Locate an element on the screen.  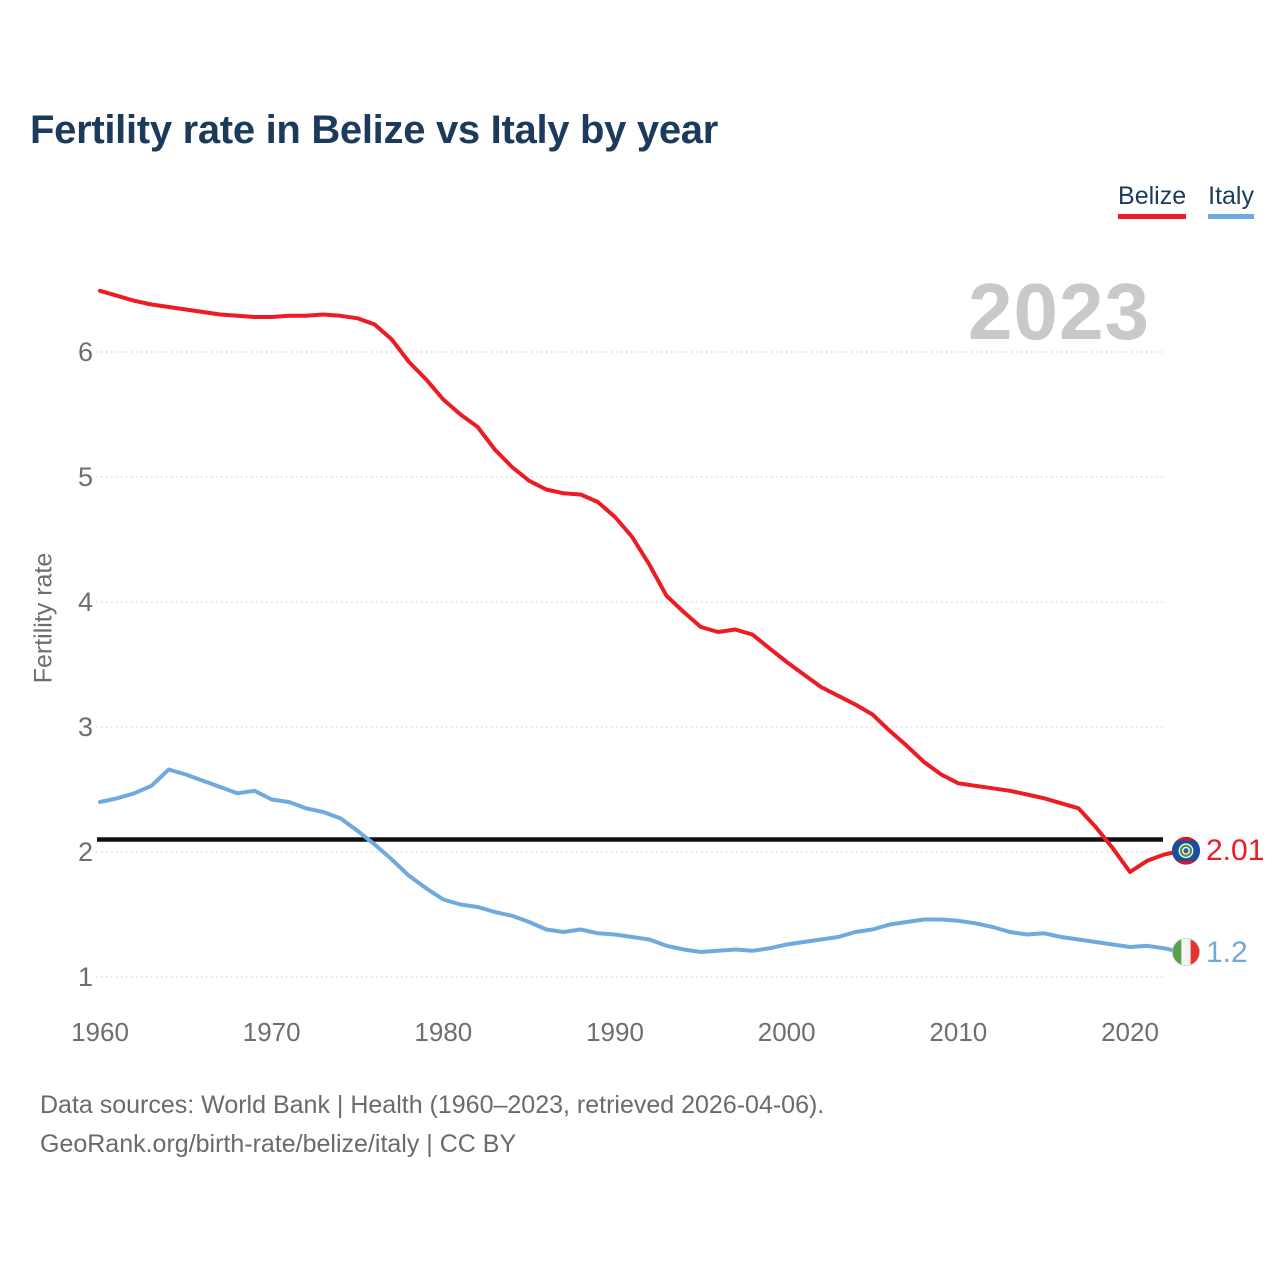
x-tick-label: 1990 is located at coordinates (615, 1032).